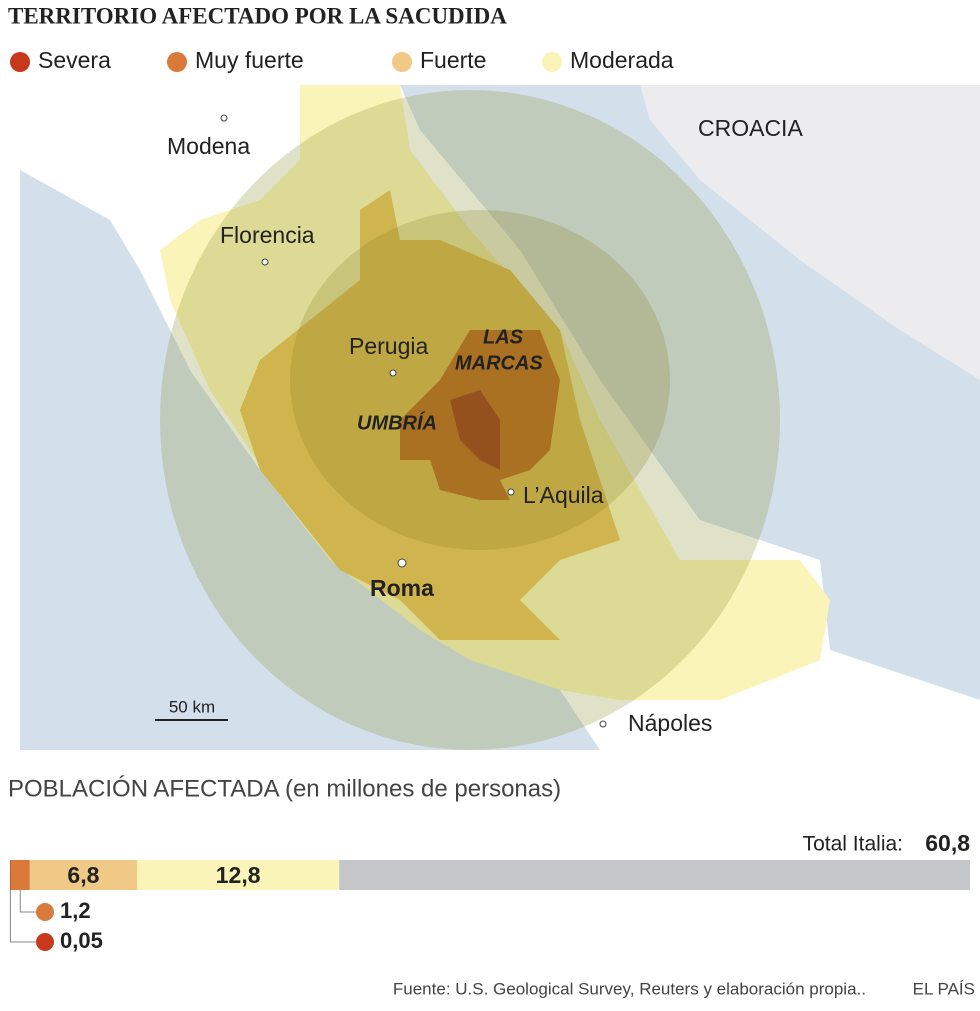 The image size is (980, 1011). Describe the element at coordinates (944, 988) in the screenshot. I see `brand: EL PAÍS` at that location.